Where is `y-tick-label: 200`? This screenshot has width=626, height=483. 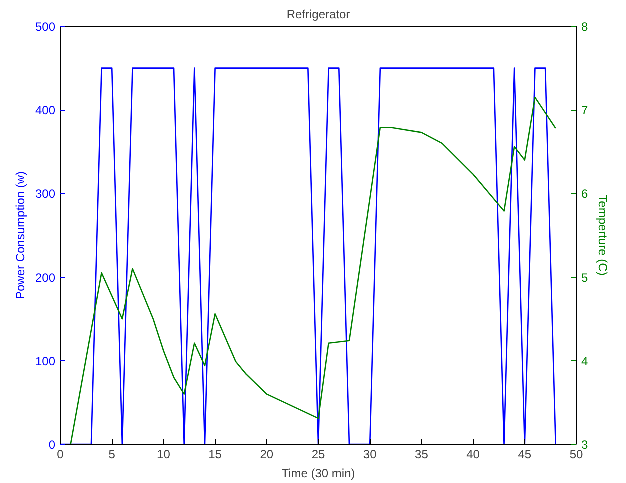
y-tick-label: 200 is located at coordinates (45, 277).